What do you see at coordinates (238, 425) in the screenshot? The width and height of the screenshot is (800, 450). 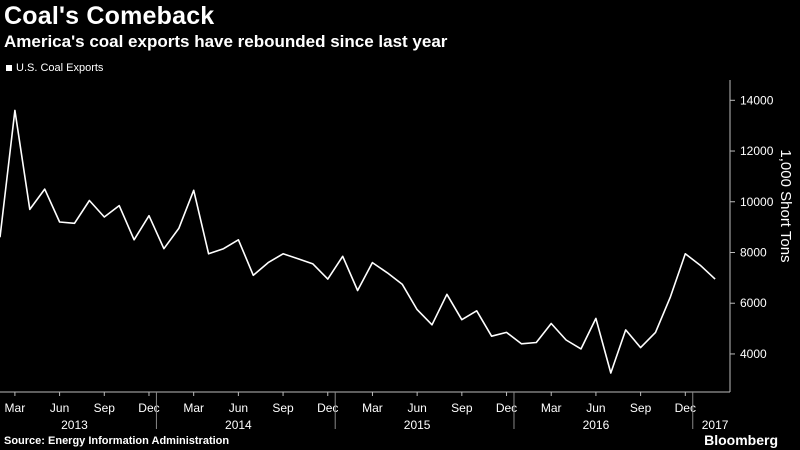 I see `x-year-label: 2014` at bounding box center [238, 425].